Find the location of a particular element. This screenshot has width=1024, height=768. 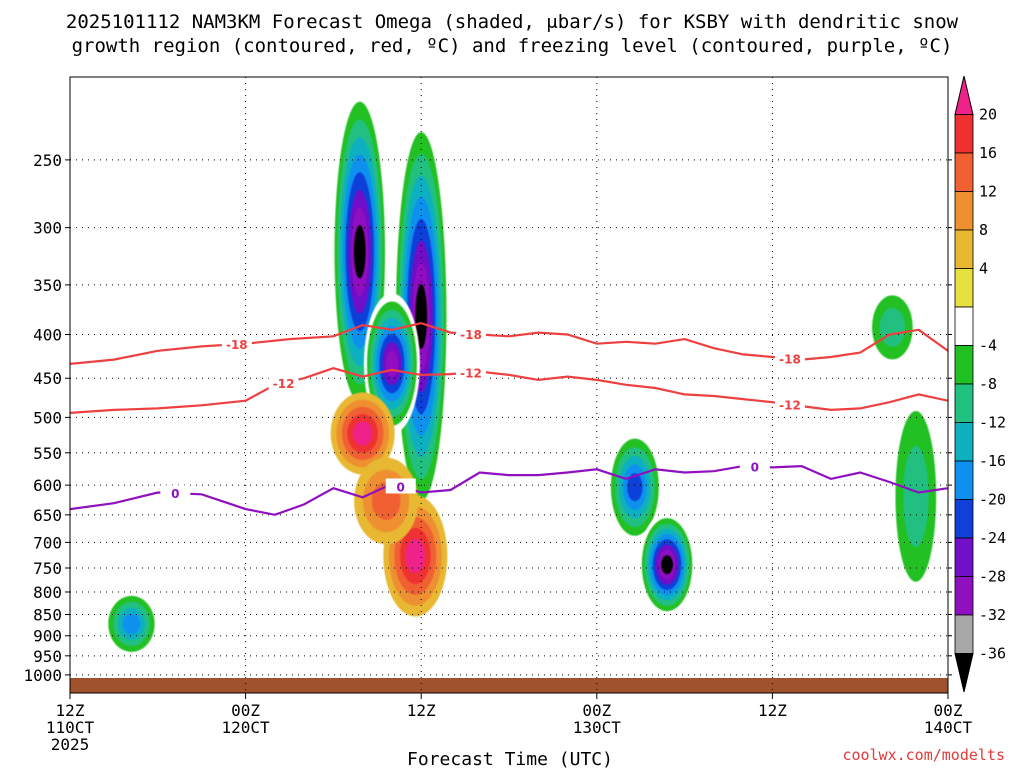

colorbar-label: -36 is located at coordinates (992, 654).